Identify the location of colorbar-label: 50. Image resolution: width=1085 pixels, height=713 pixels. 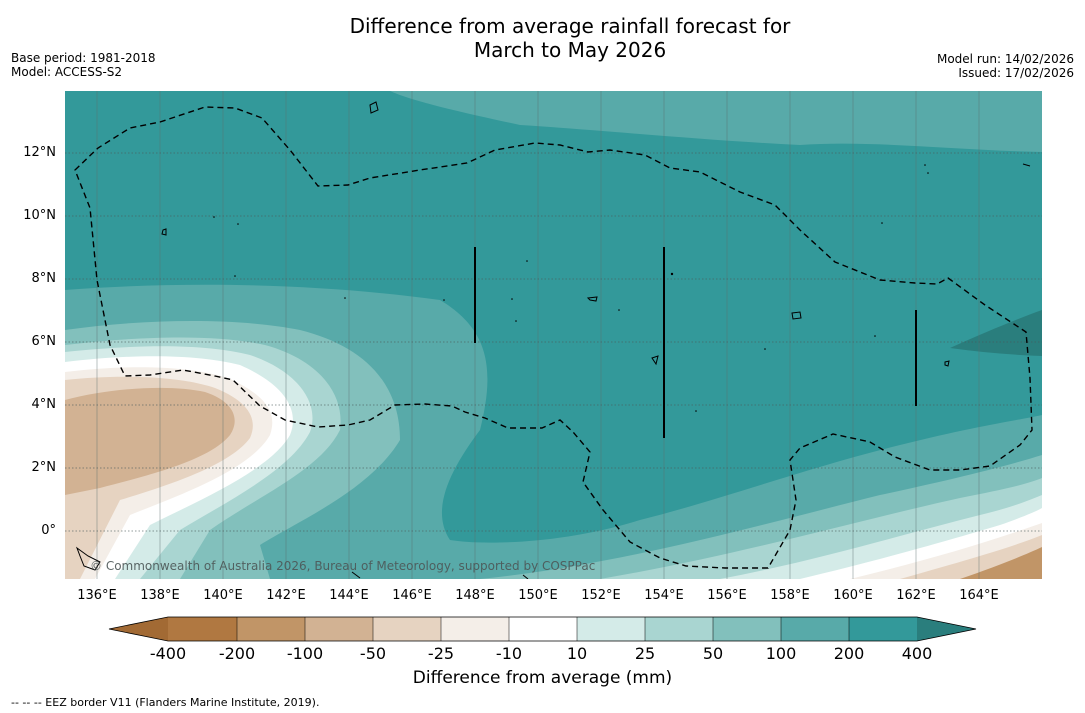
(713, 653).